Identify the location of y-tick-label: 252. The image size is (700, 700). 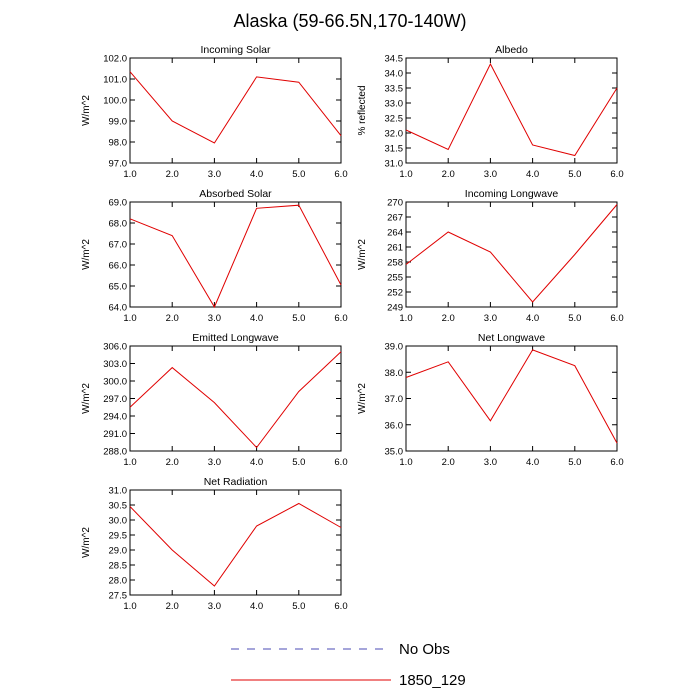
(395, 293).